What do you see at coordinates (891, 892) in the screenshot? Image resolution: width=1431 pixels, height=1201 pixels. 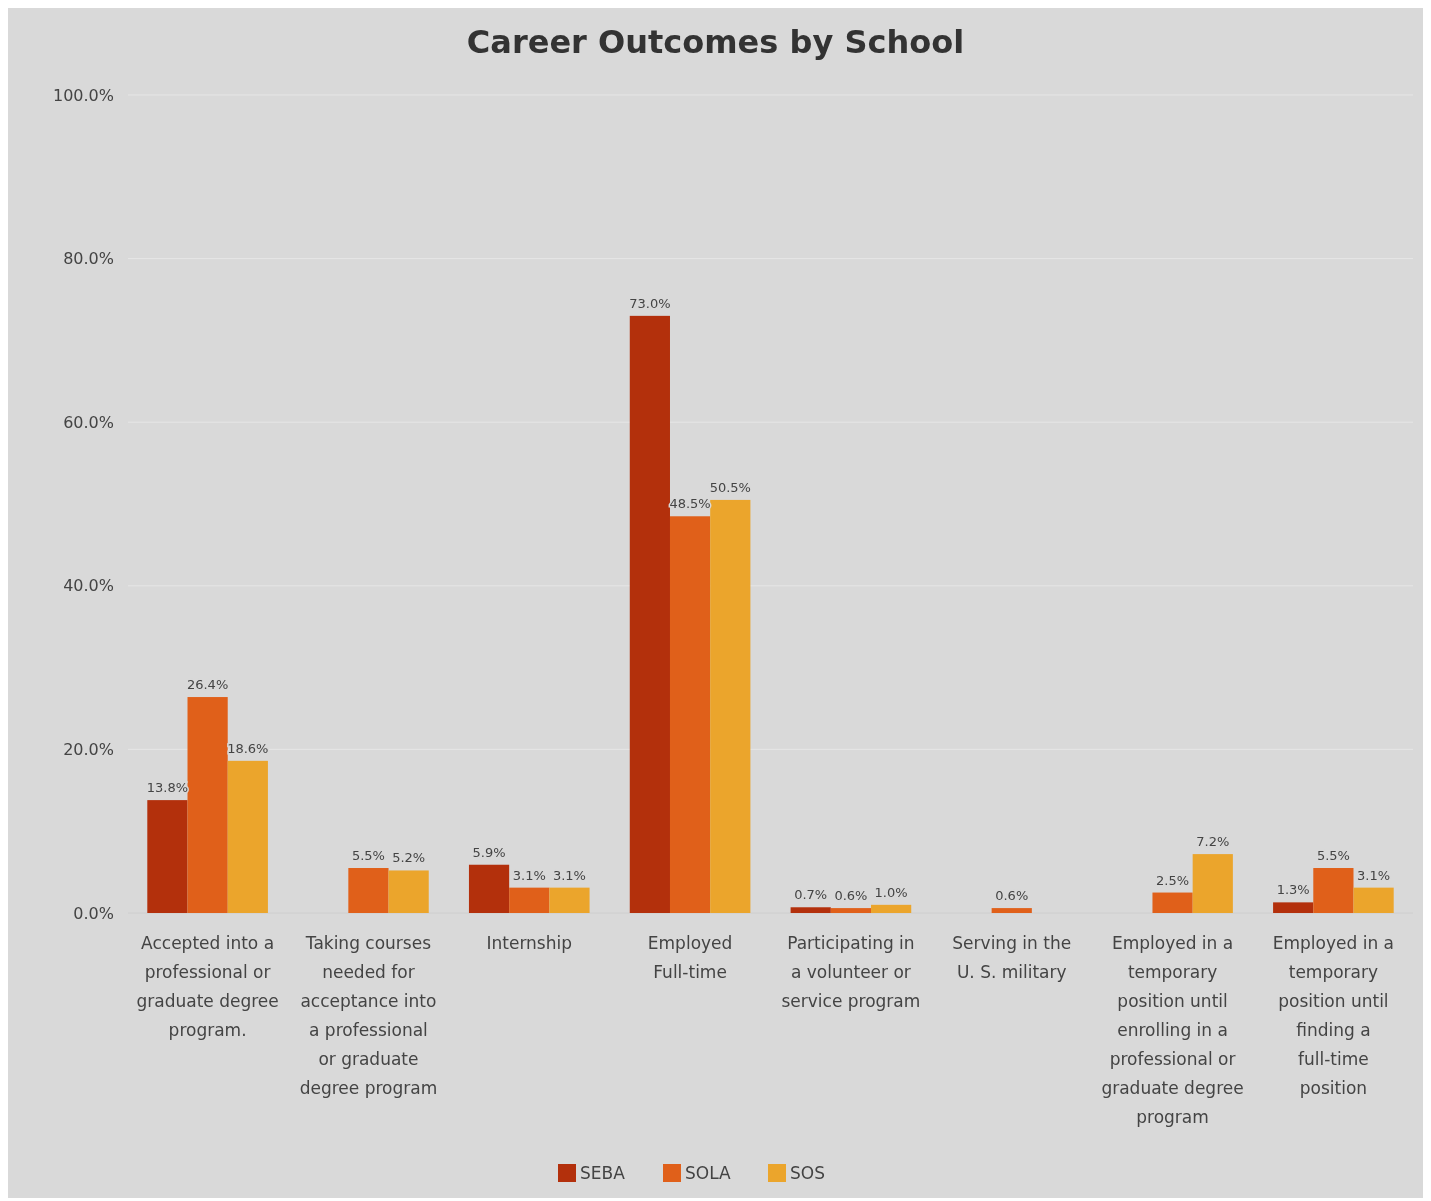 I see `data-label: 1.0%` at bounding box center [891, 892].